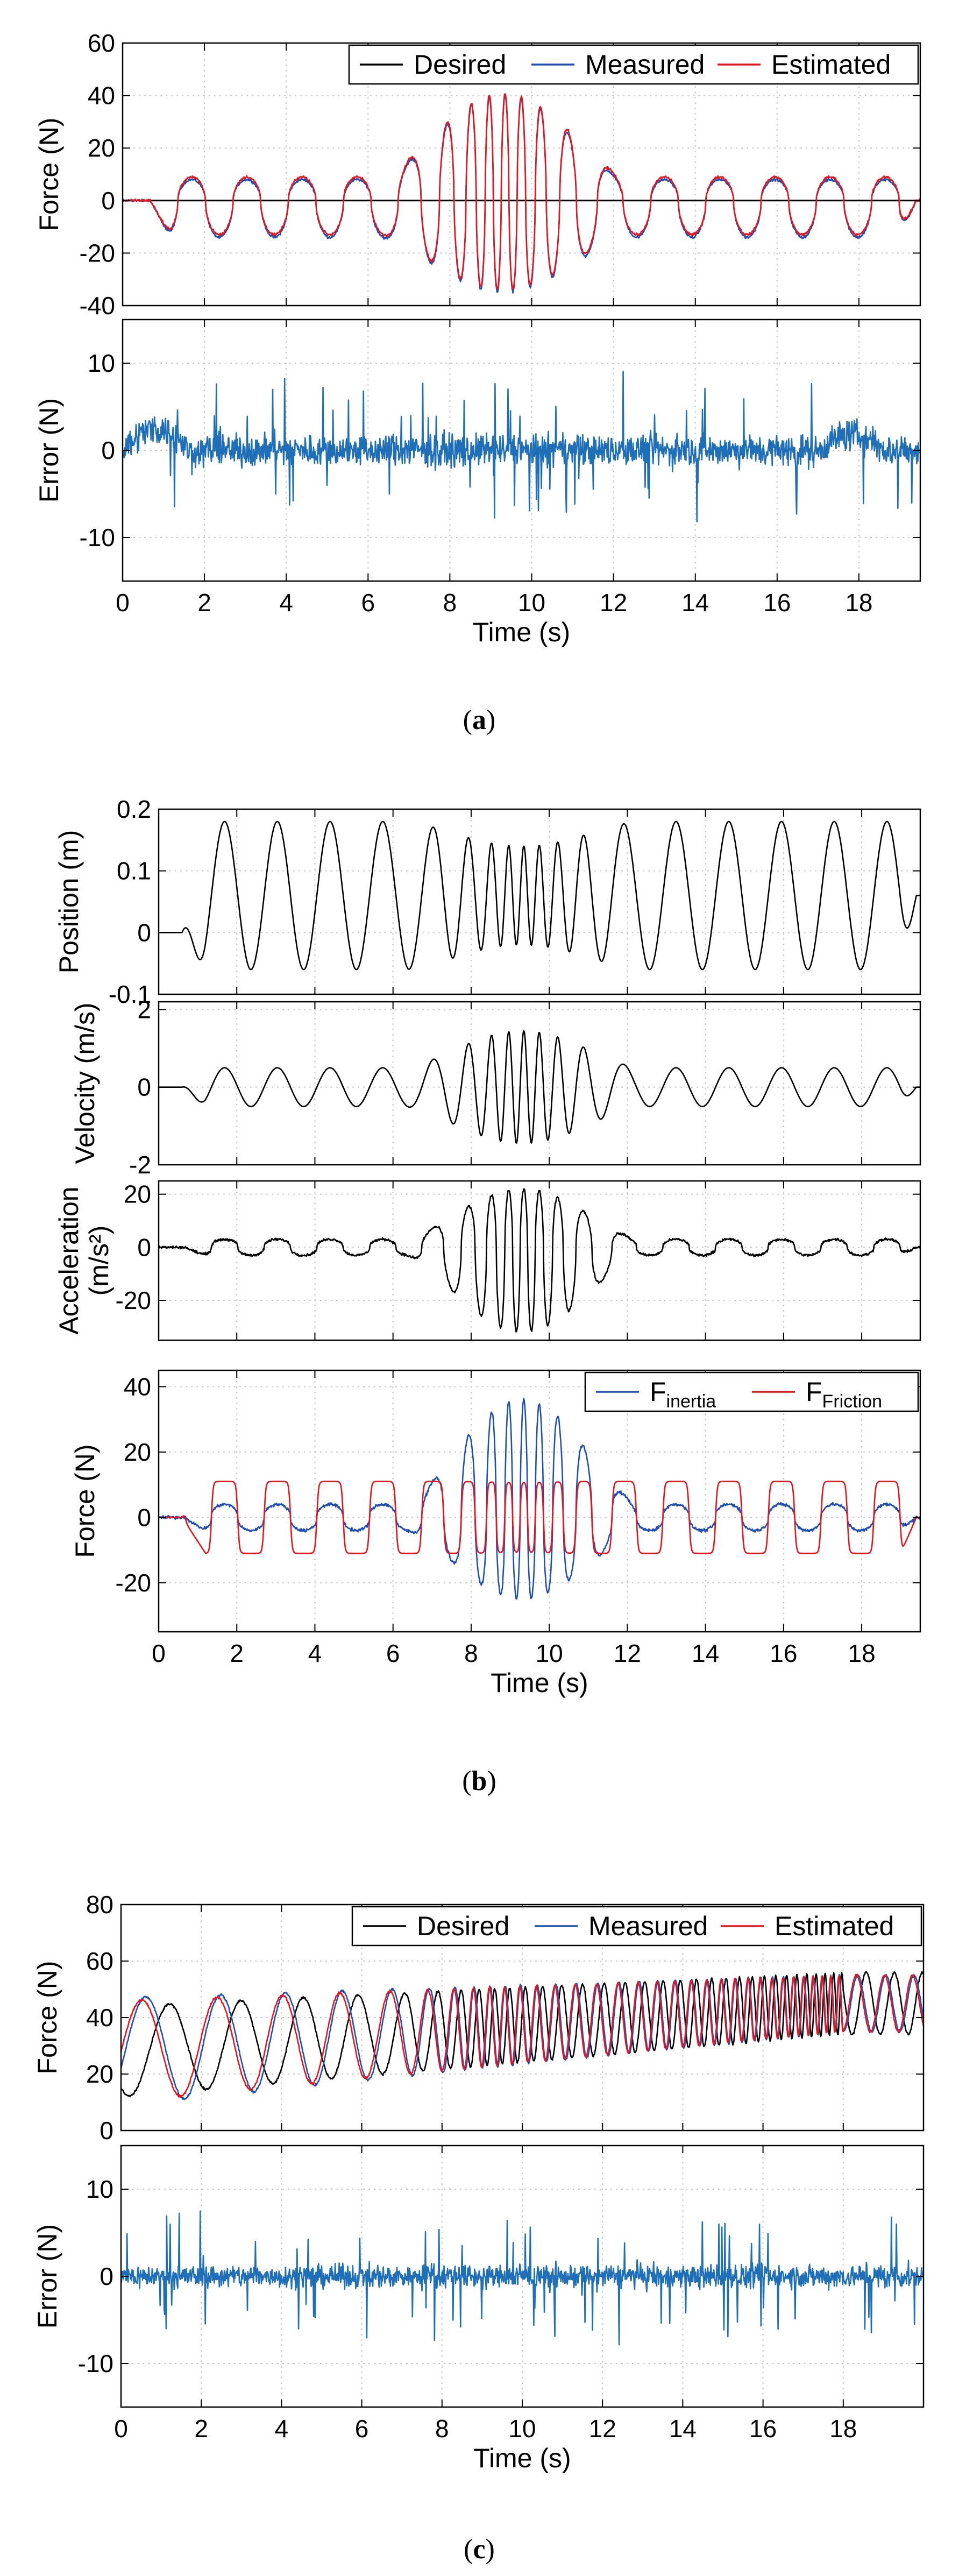 The width and height of the screenshot is (959, 2576). What do you see at coordinates (140, 1165) in the screenshot?
I see `y-tick-label: -2` at bounding box center [140, 1165].